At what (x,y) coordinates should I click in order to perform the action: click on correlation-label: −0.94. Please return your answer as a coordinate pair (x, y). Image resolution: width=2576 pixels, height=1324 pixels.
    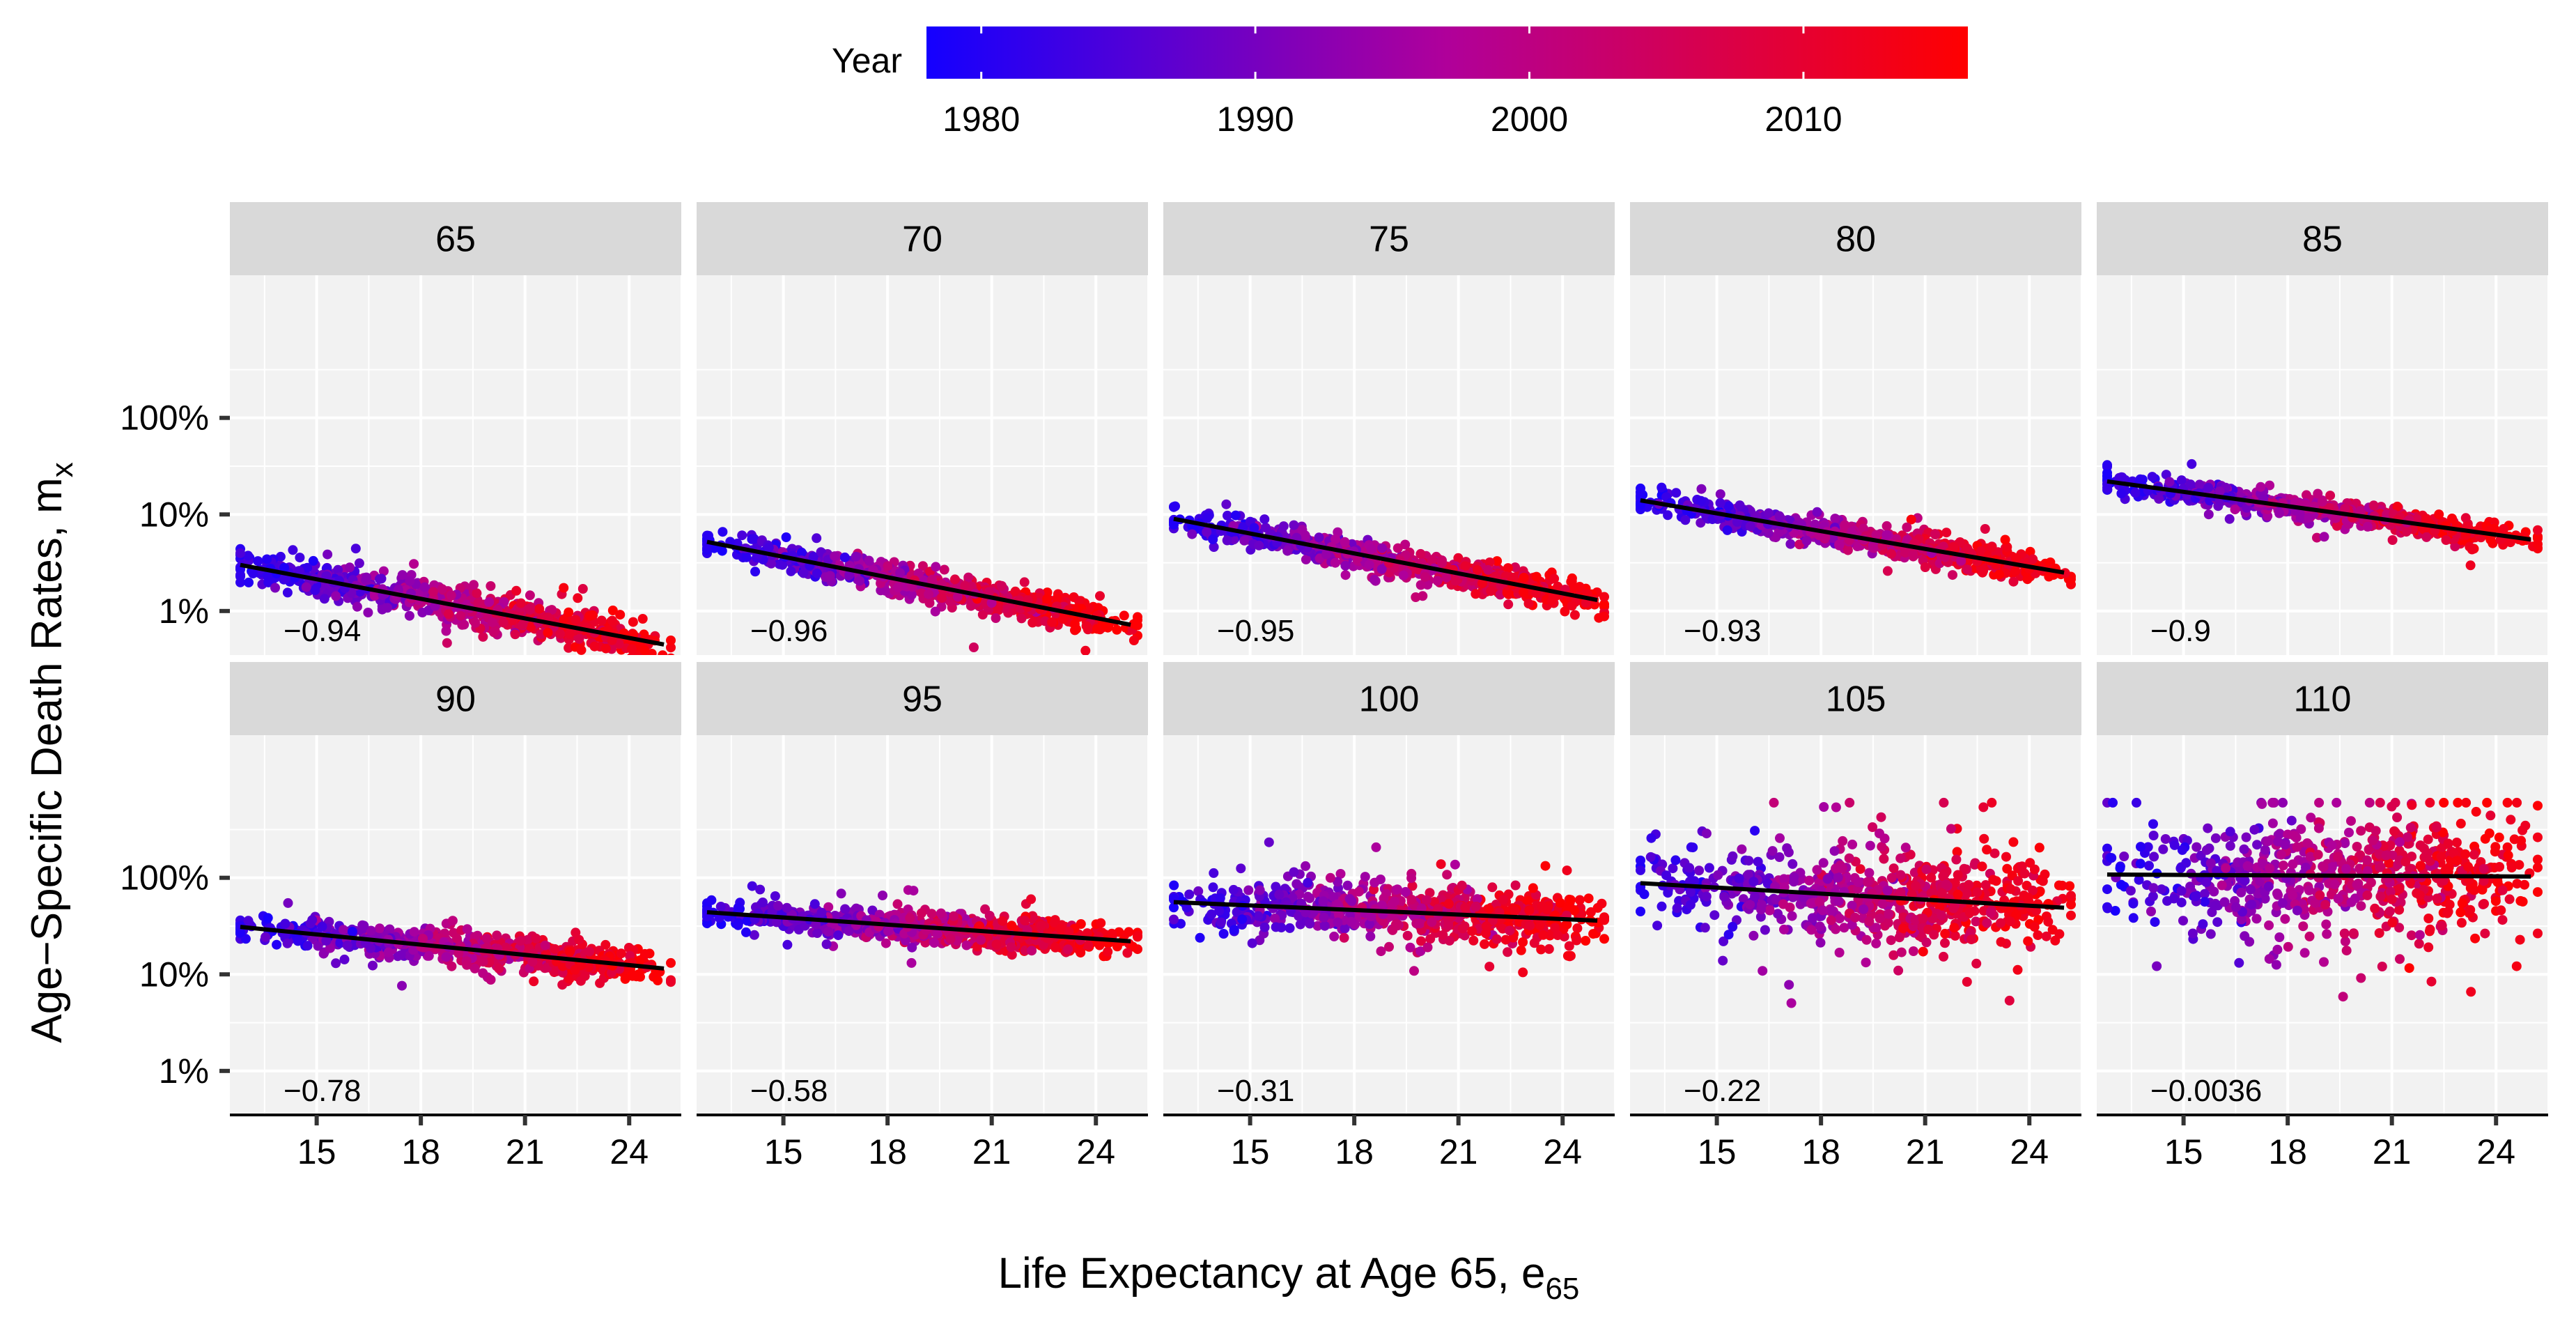
    Looking at the image, I should click on (322, 631).